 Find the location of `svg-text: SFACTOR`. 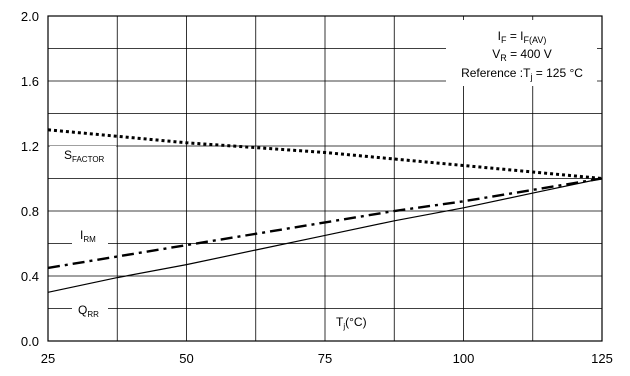

svg-text: SFACTOR is located at coordinates (84, 156).